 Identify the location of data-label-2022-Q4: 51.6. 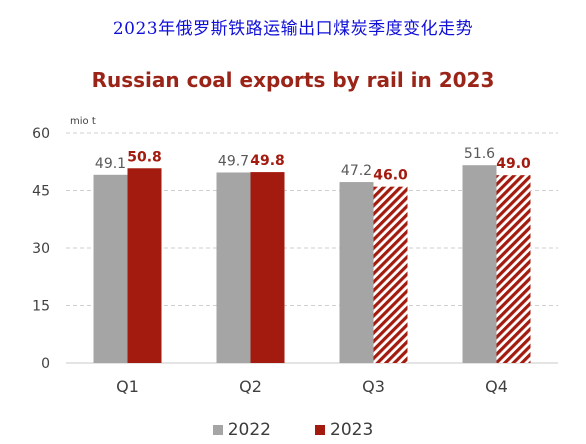
(479, 154).